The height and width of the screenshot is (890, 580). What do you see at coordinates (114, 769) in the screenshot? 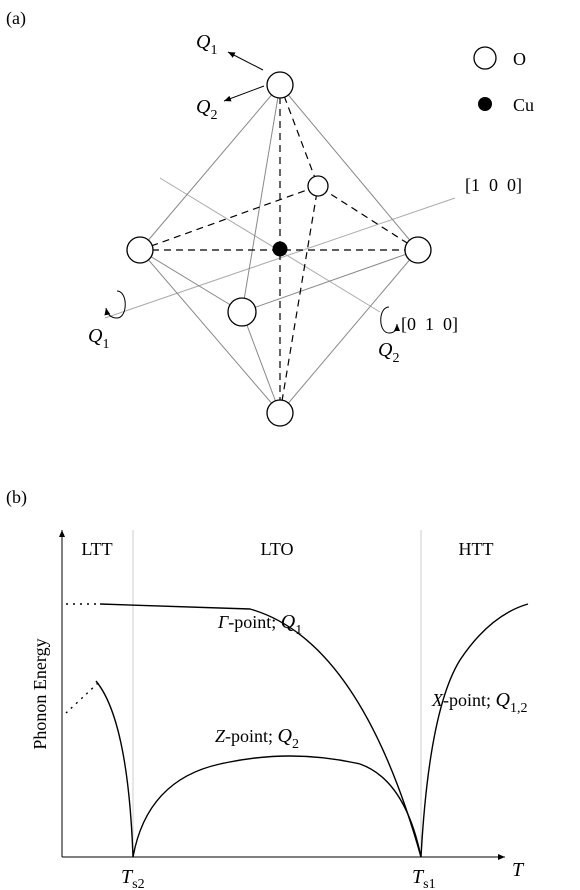
I see `curve-ltt-branch` at bounding box center [114, 769].